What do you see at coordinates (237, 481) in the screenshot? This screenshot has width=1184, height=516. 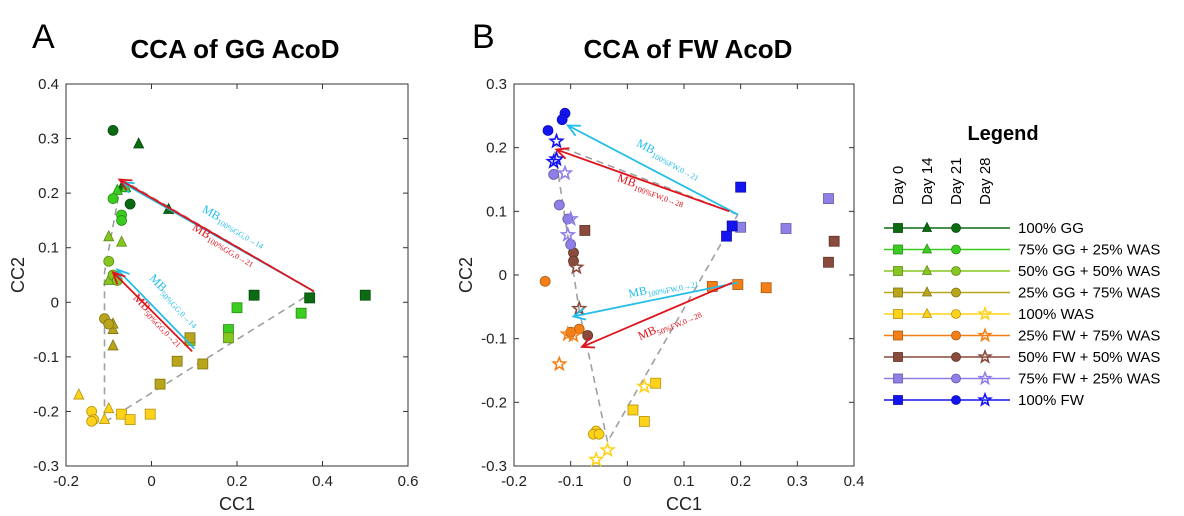 I see `x-tick-label: 0.2` at bounding box center [237, 481].